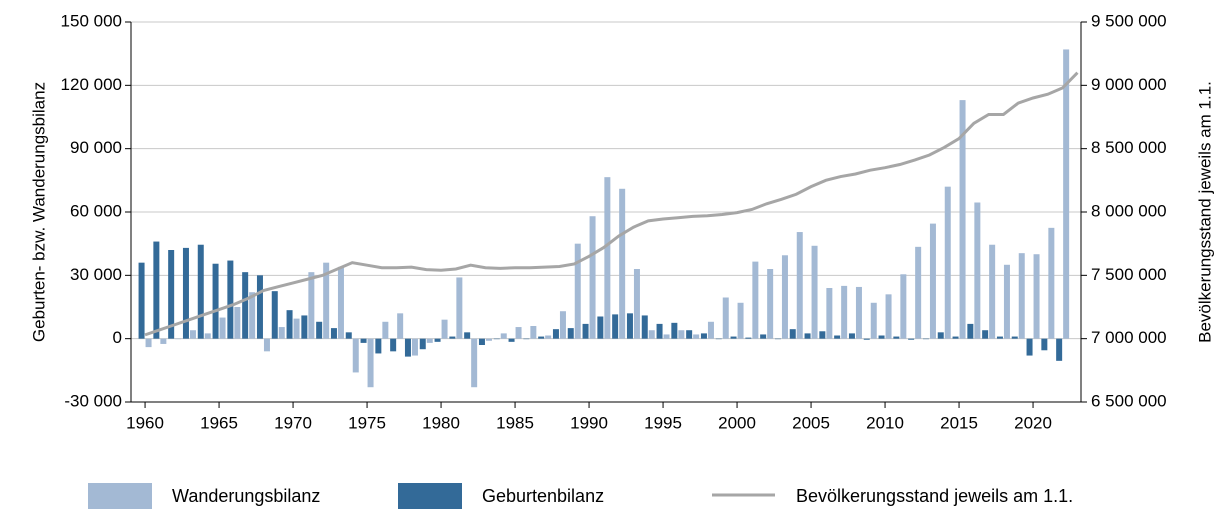 Image resolution: width=1222 pixels, height=509 pixels. What do you see at coordinates (96, 274) in the screenshot?
I see `y-tick-label: 30 000` at bounding box center [96, 274].